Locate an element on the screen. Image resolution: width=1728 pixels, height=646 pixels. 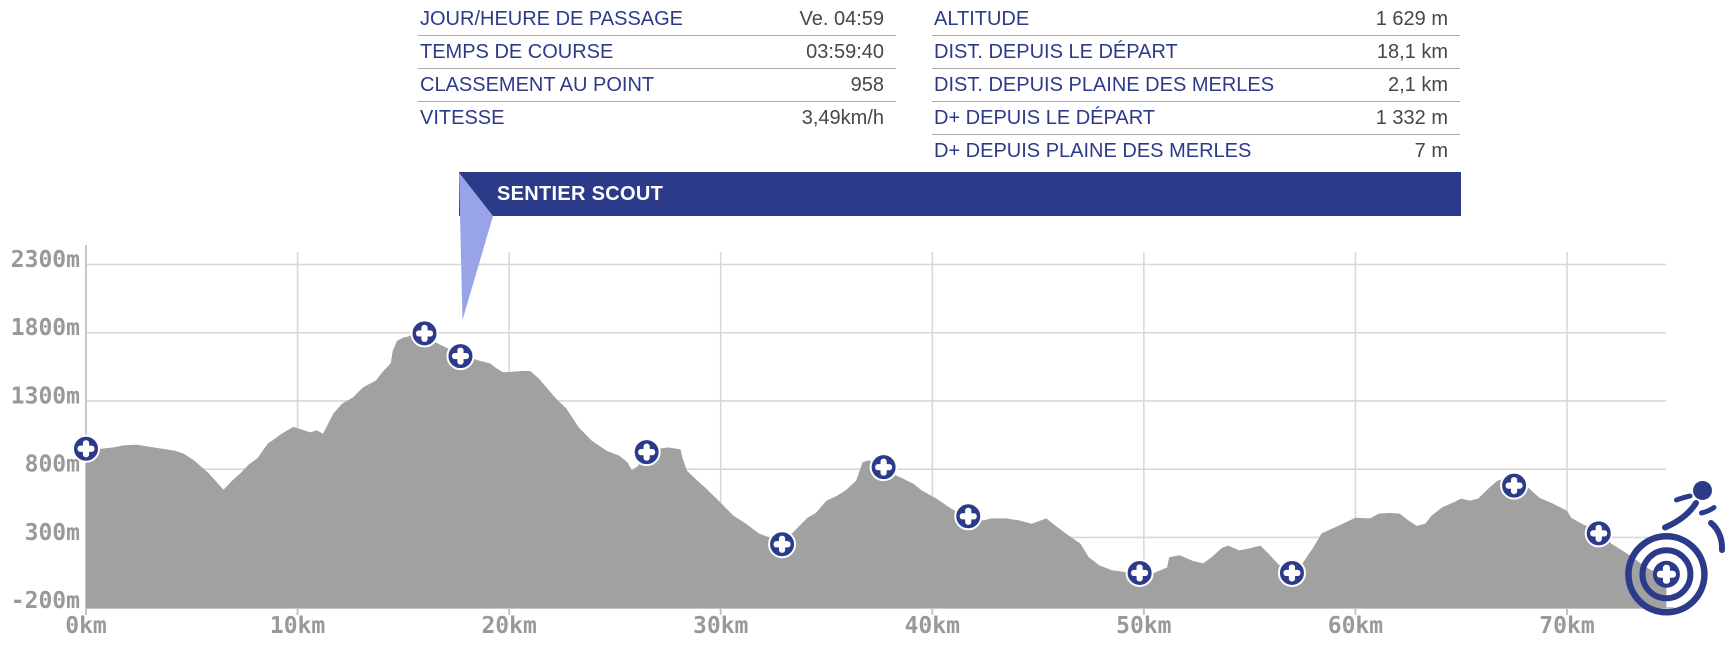
info-row: D+ DEPUIS PLAINE DES MERLES 7 m is located at coordinates (1196, 151).